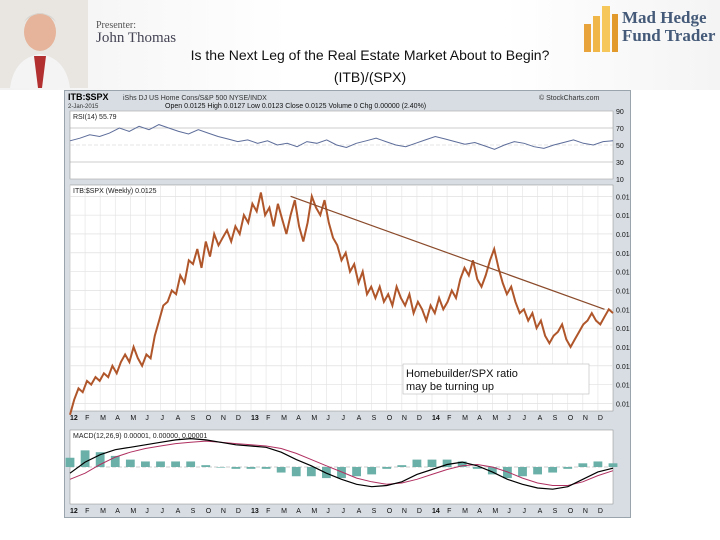 This screenshot has height=540, width=720. What do you see at coordinates (620, 180) in the screenshot?
I see `rsi-tick-label: 10` at bounding box center [620, 180].